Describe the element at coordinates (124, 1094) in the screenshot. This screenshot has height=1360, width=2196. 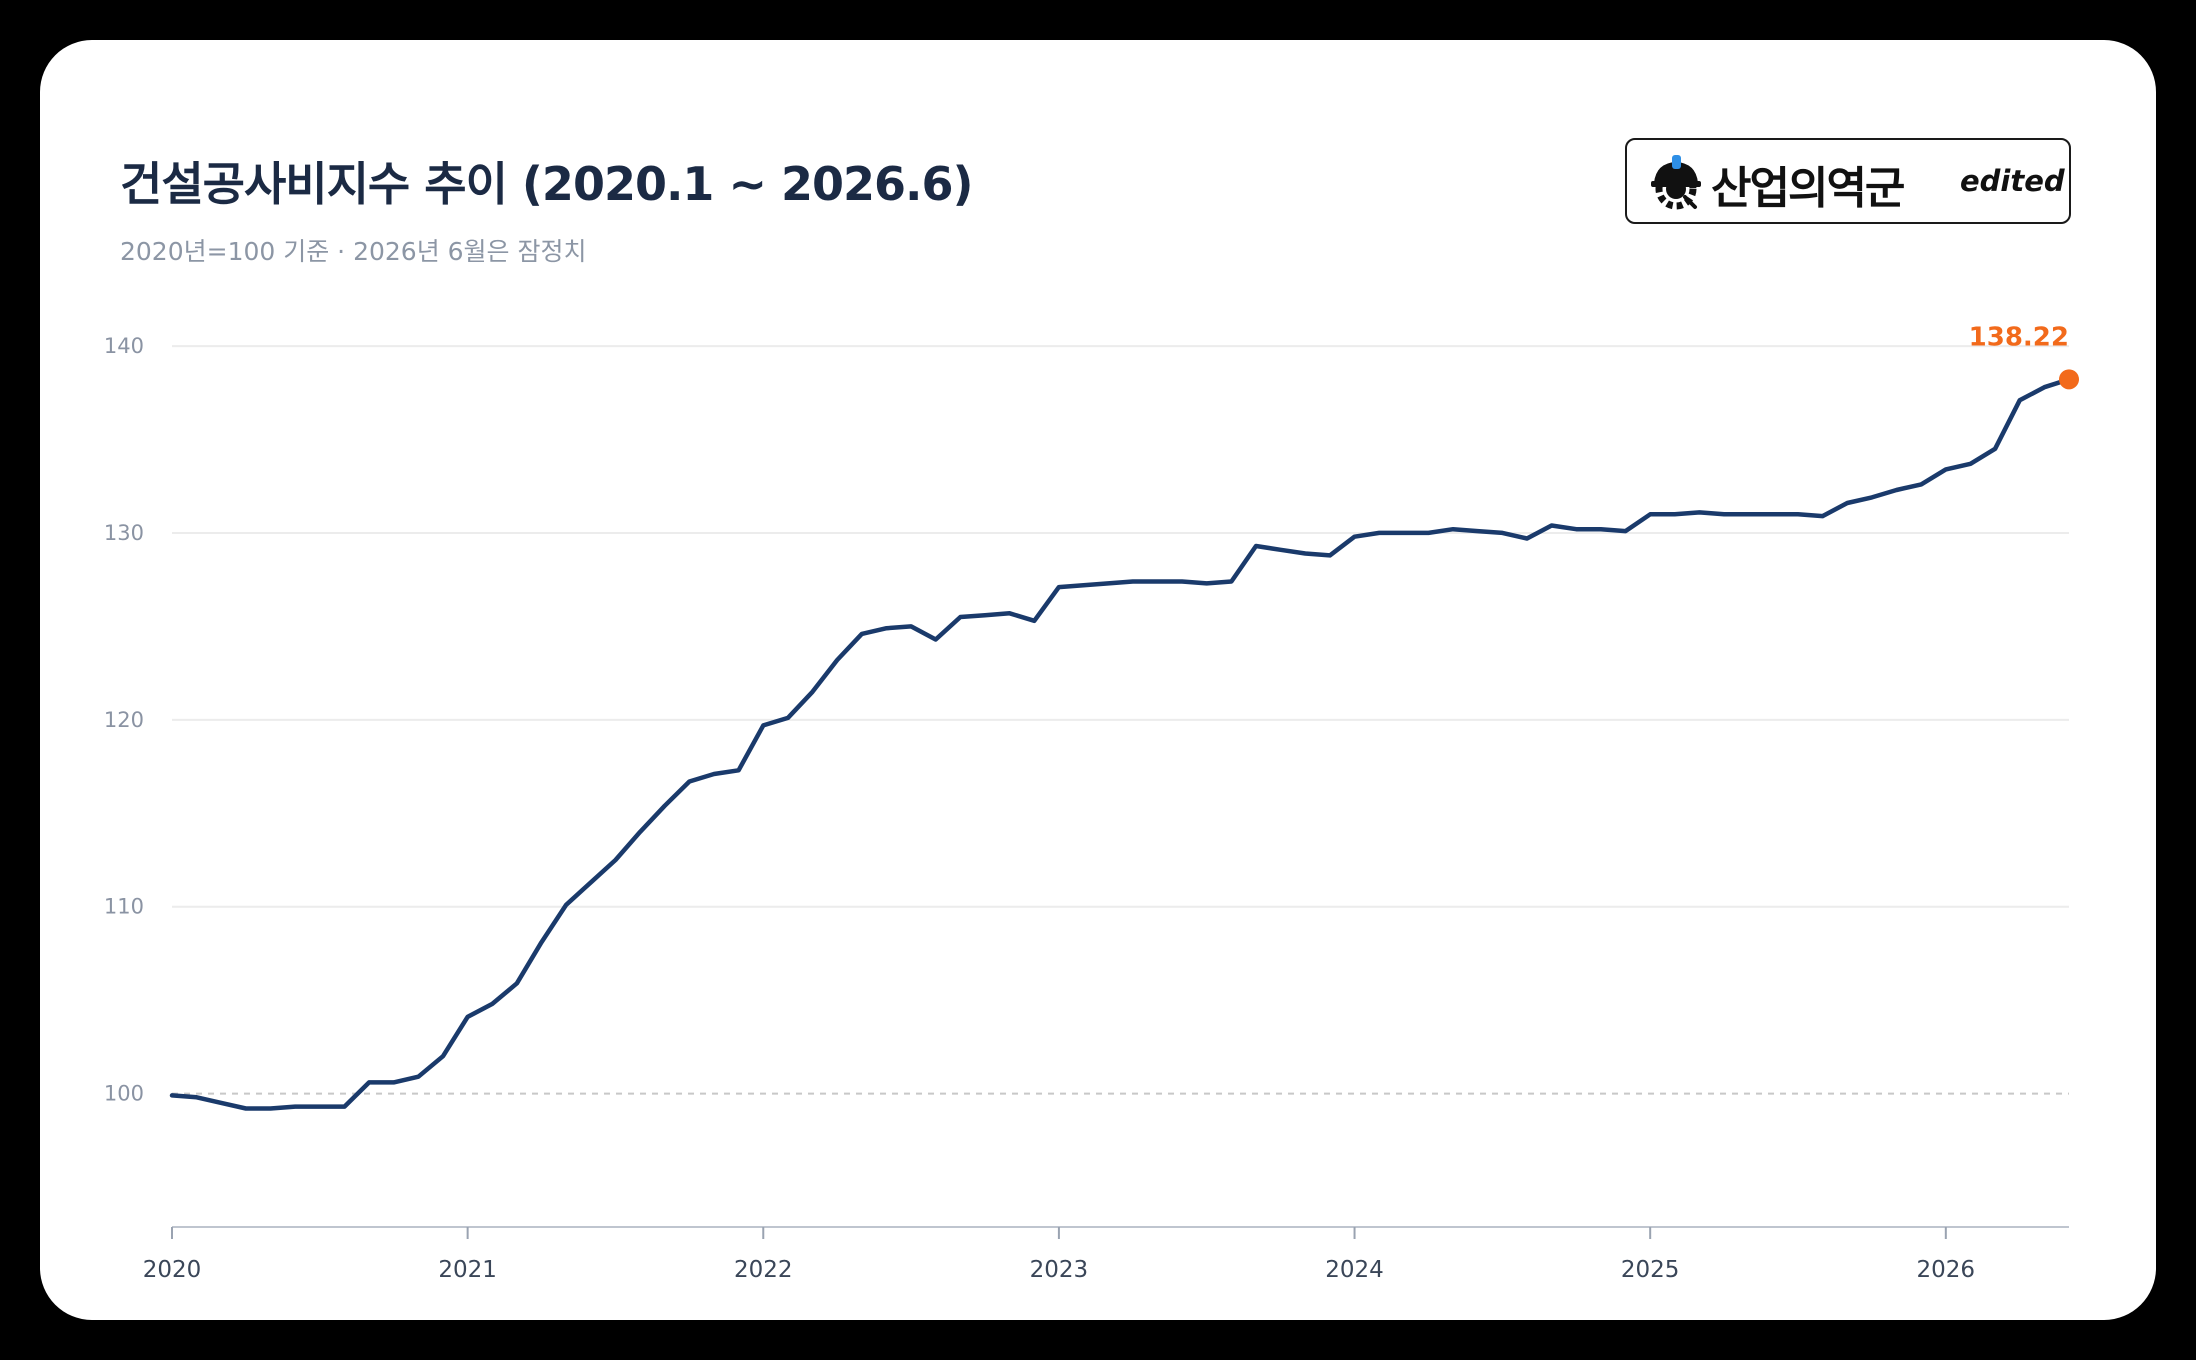
I see `y-tick-label: 100` at that location.